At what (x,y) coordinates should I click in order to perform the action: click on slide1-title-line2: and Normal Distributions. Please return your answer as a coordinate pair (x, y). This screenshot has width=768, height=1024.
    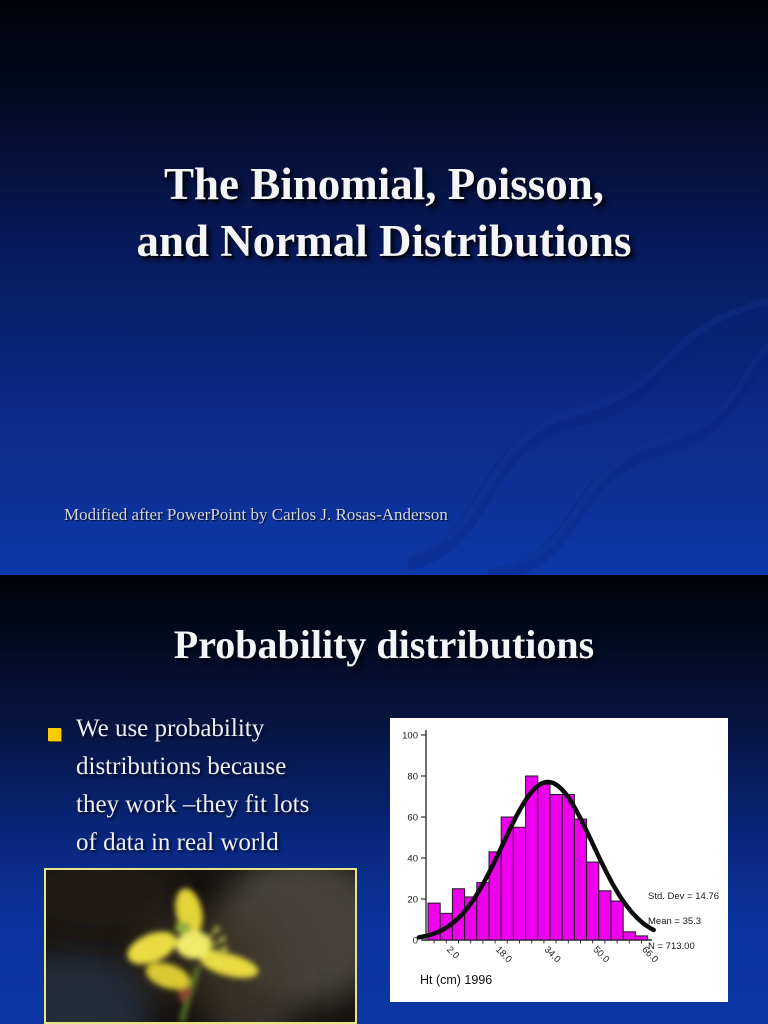
    Looking at the image, I should click on (384, 241).